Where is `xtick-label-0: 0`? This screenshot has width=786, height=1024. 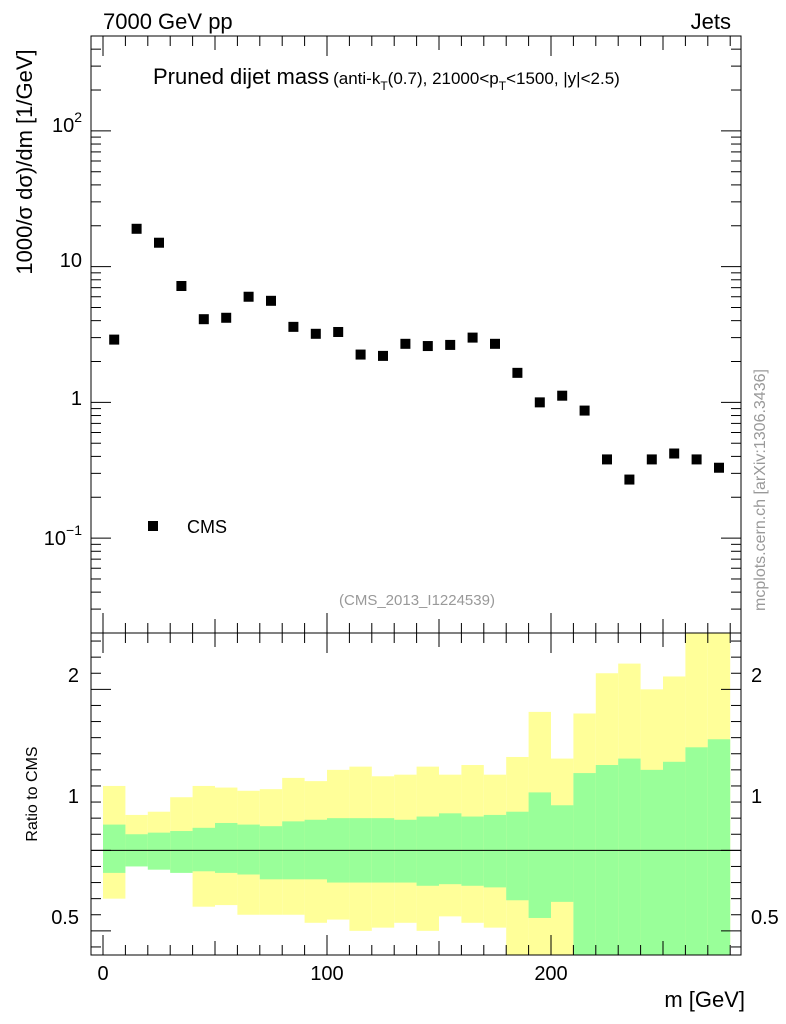
xtick-label-0: 0 is located at coordinates (102, 974).